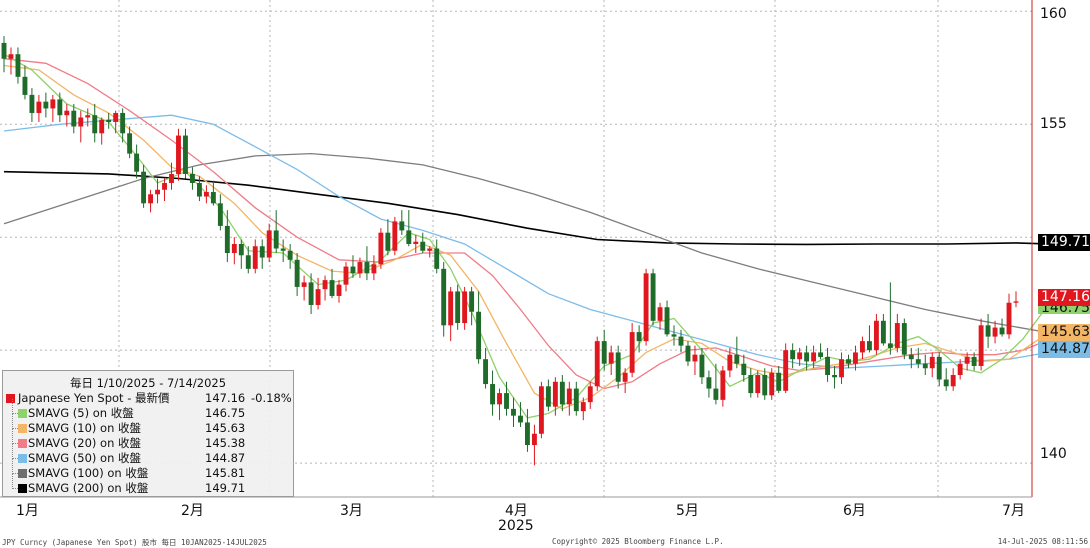  What do you see at coordinates (88, 488) in the screenshot?
I see `legend-label: SMAVG (200) on 收盤` at bounding box center [88, 488].